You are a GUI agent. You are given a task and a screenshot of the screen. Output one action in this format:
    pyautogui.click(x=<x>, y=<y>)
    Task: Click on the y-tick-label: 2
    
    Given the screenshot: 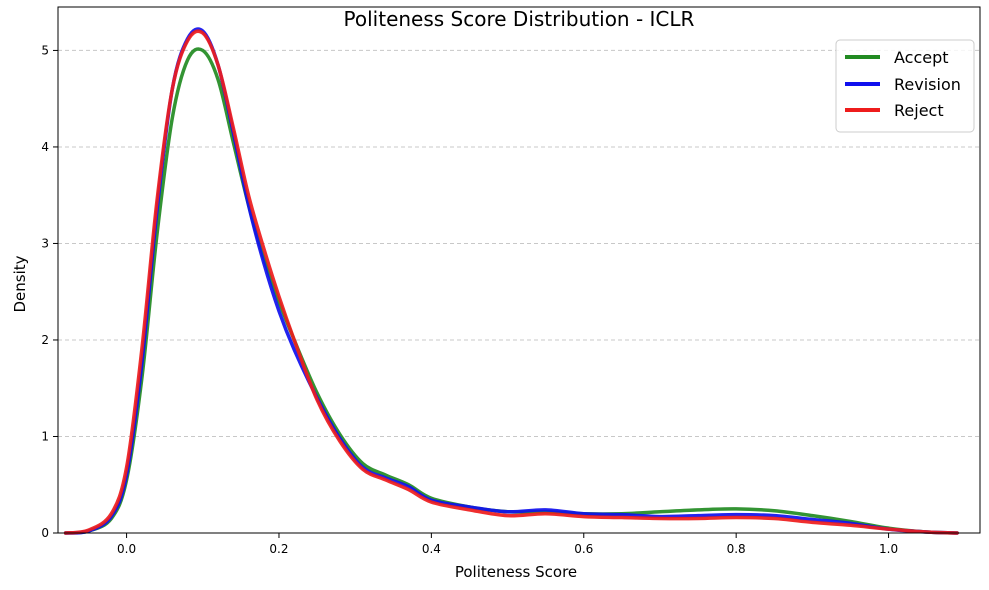 What is the action you would take?
    pyautogui.click(x=45, y=340)
    